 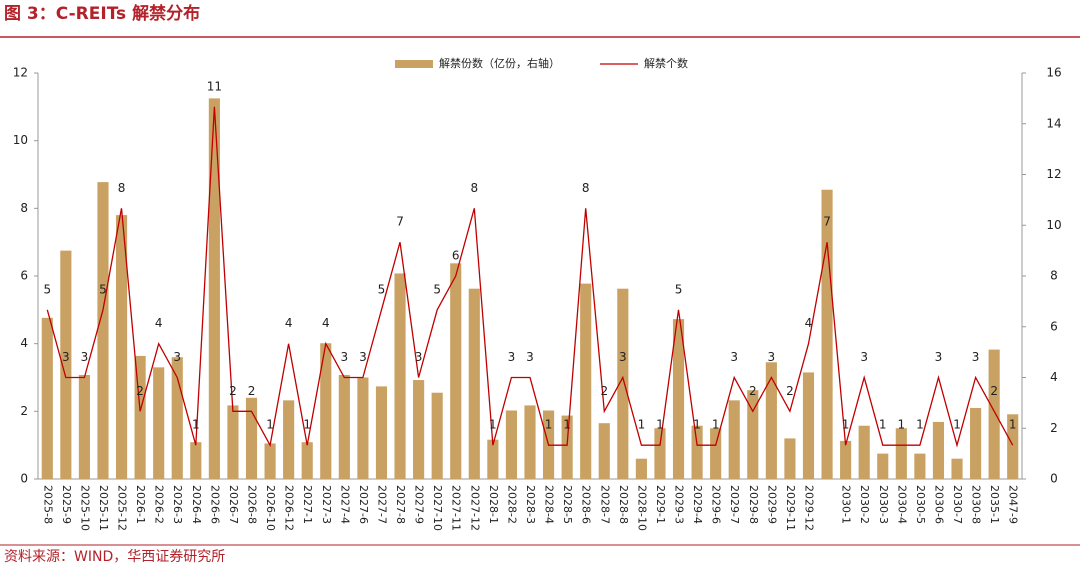 What do you see at coordinates (499, 63) in the screenshot?
I see `legend-label: 解禁份数（亿份，右轴）` at bounding box center [499, 63].